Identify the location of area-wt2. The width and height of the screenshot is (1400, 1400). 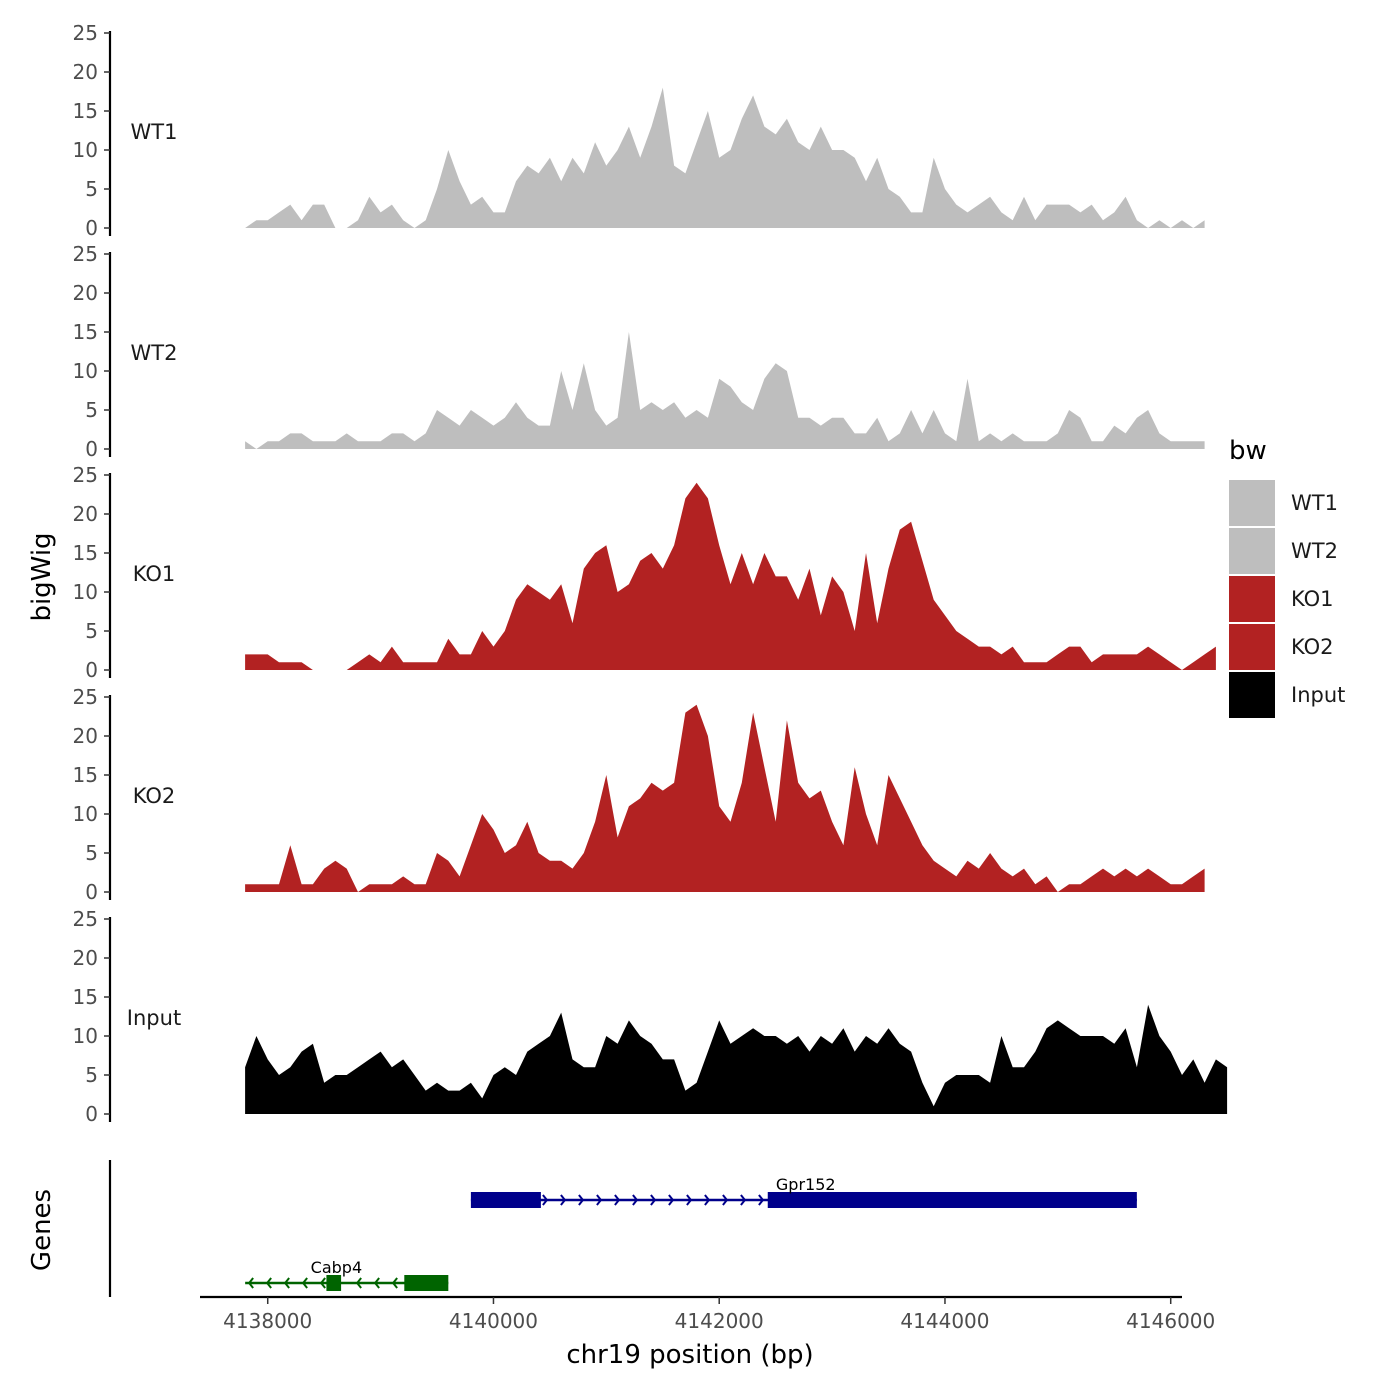
(725, 390).